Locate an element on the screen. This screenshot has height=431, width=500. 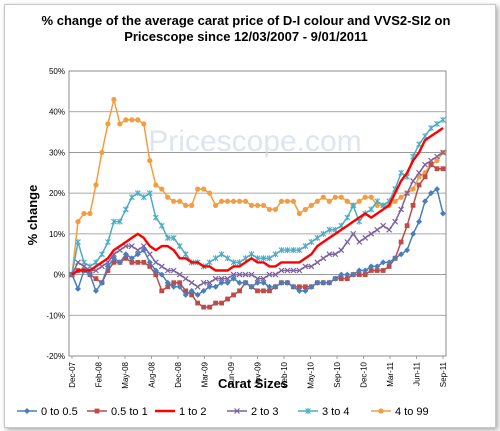
y-tick-label: 40% is located at coordinates (57, 112).